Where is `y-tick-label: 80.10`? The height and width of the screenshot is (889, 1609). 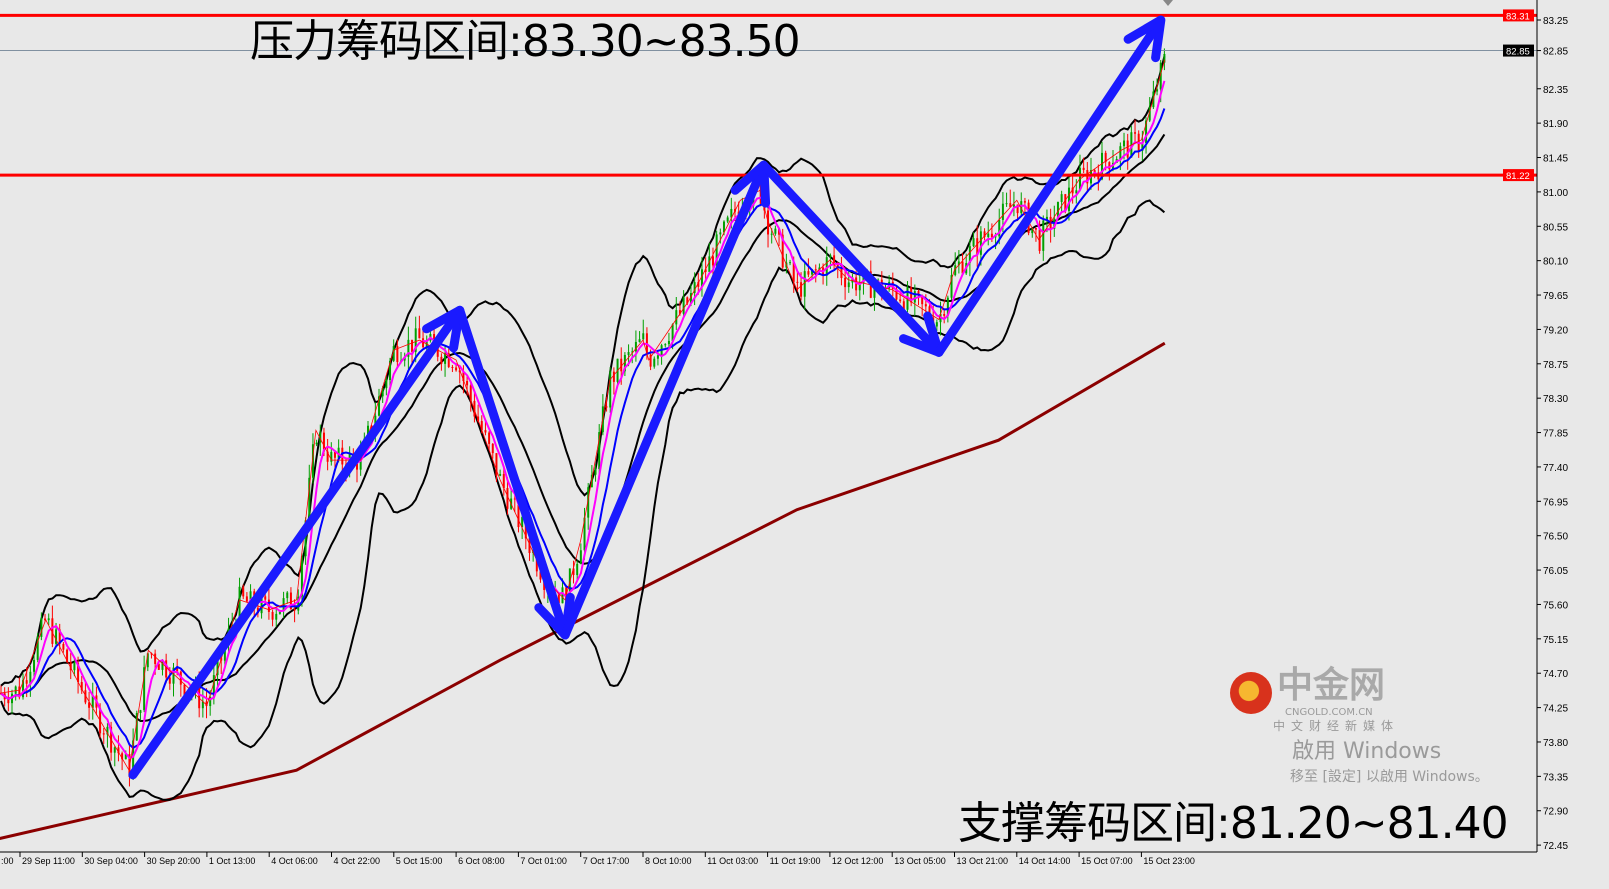 y-tick-label: 80.10 is located at coordinates (1555, 262).